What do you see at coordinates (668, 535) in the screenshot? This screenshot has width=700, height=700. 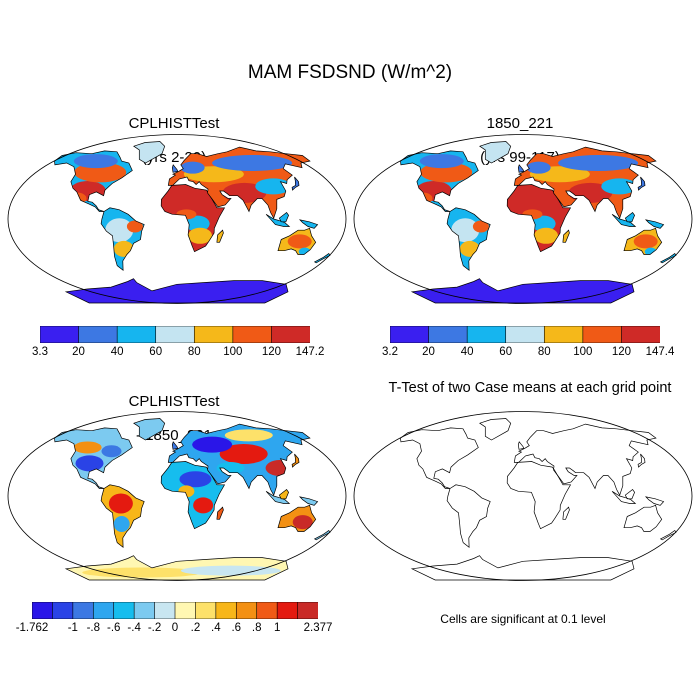 I see `coastline-nz` at bounding box center [668, 535].